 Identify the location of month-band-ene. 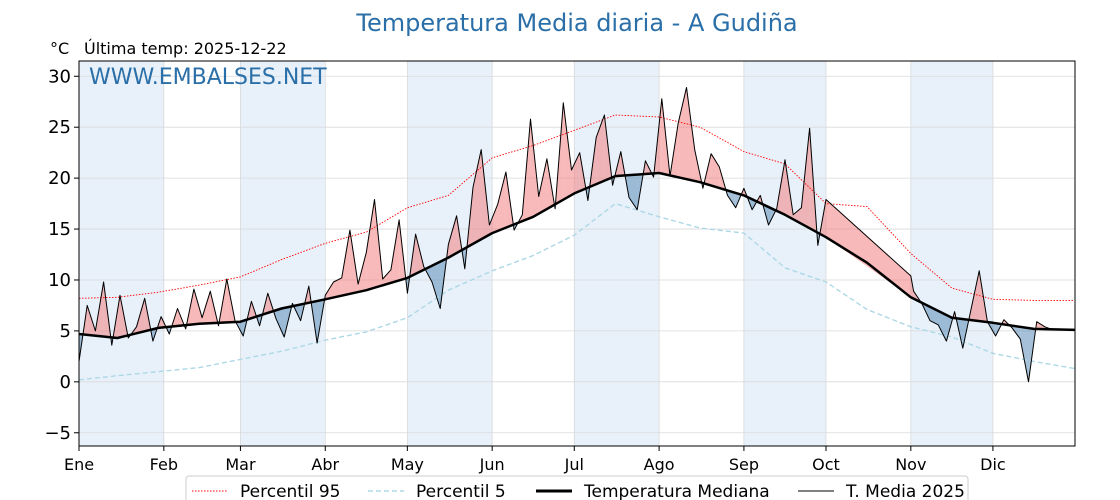
(121, 253).